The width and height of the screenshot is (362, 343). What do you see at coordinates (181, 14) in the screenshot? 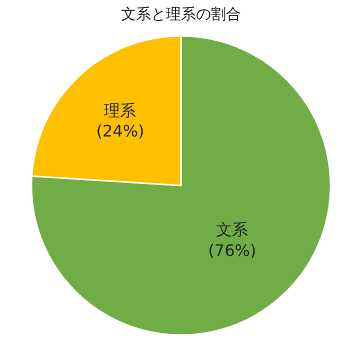
I see `chart-title: 文系と理系の割合` at bounding box center [181, 14].